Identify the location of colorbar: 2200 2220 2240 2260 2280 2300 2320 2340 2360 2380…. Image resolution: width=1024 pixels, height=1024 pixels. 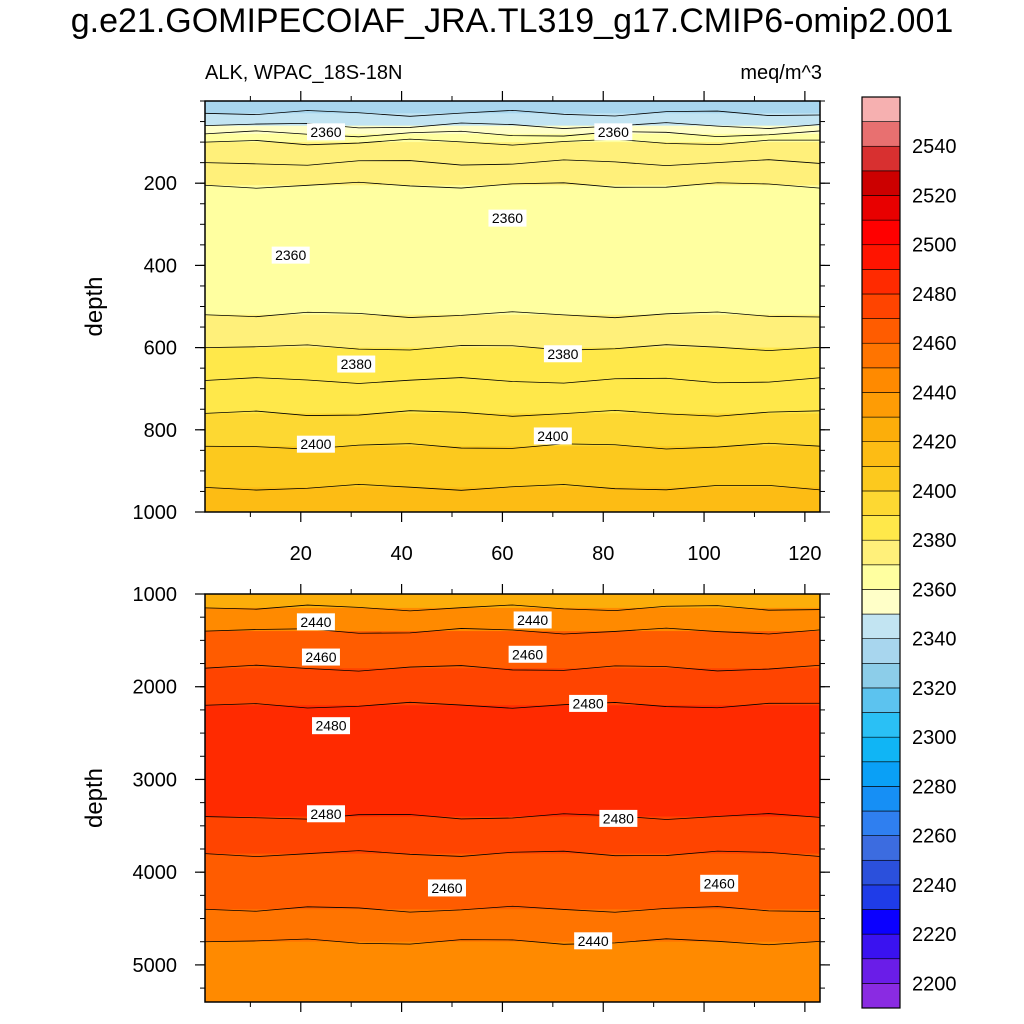
(909, 552).